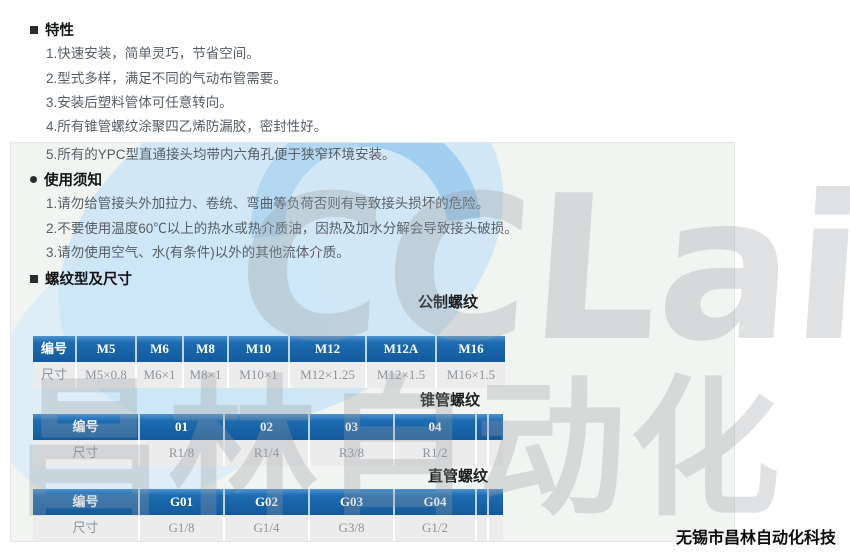 Image resolution: width=850 pixels, height=555 pixels. I want to click on circle-bullet-icon, so click(33, 179).